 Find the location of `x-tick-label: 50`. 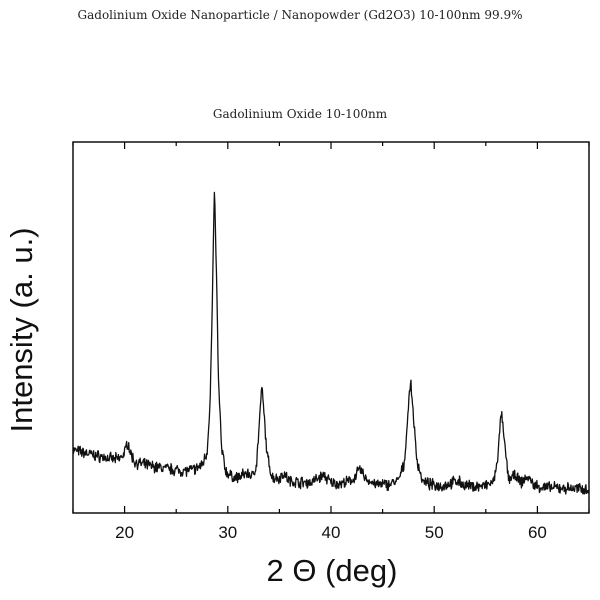

x-tick-label: 50 is located at coordinates (434, 532).